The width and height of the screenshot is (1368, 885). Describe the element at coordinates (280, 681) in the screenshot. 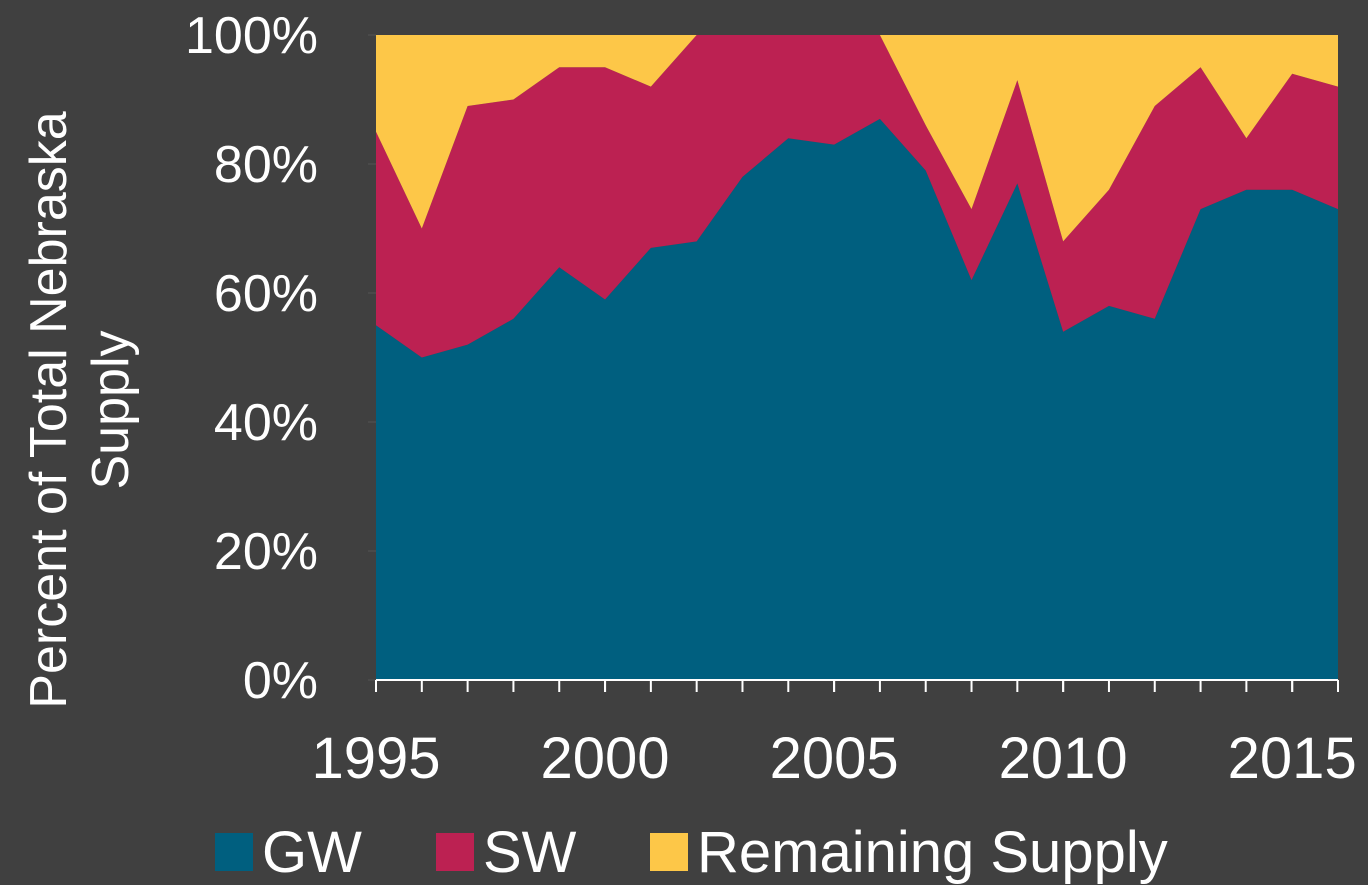

I see `y-tick-label: 0%` at that location.